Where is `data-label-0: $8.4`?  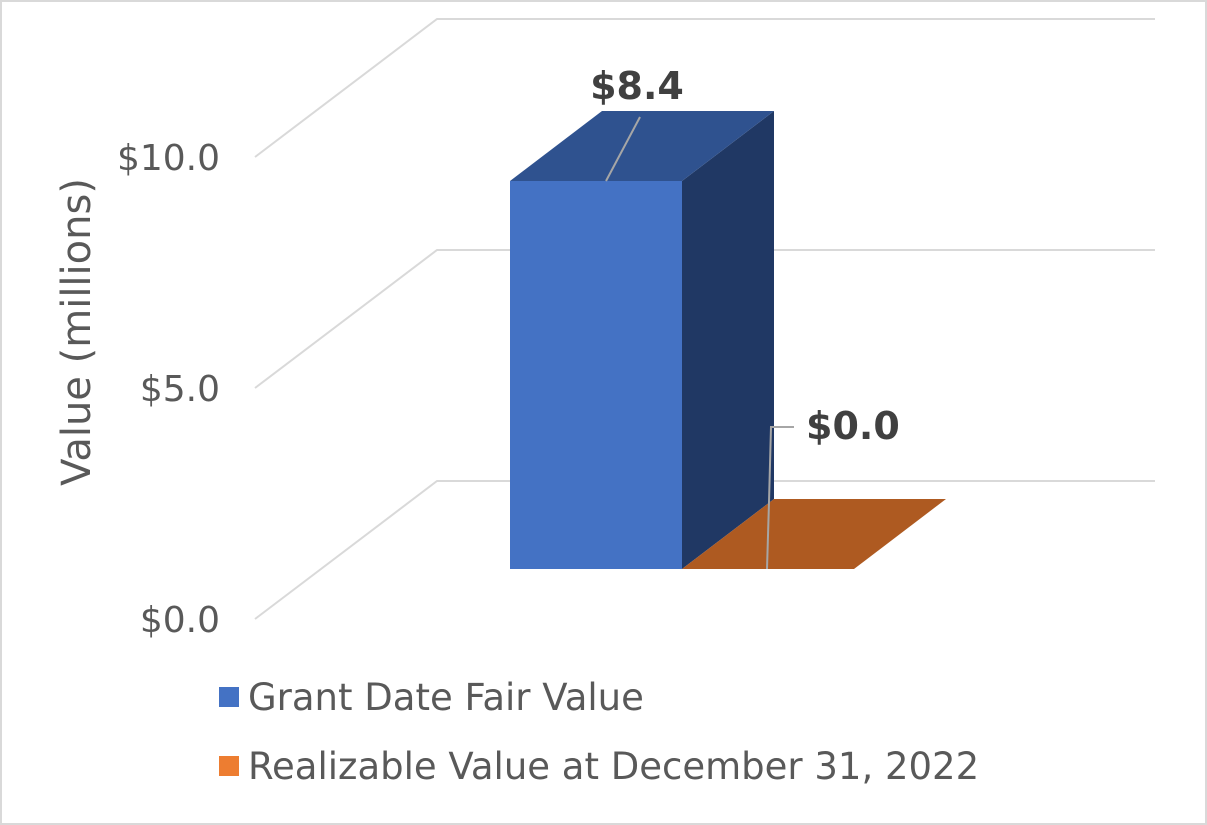
data-label-0: $8.4 is located at coordinates (637, 86).